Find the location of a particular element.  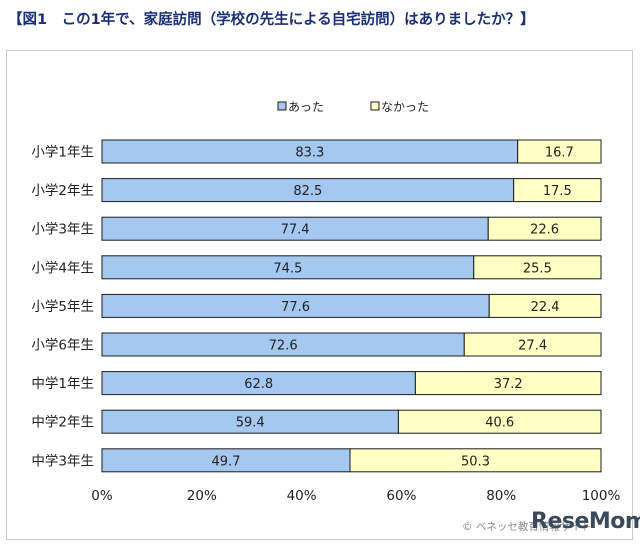

data-label: 74.5 is located at coordinates (287, 268).